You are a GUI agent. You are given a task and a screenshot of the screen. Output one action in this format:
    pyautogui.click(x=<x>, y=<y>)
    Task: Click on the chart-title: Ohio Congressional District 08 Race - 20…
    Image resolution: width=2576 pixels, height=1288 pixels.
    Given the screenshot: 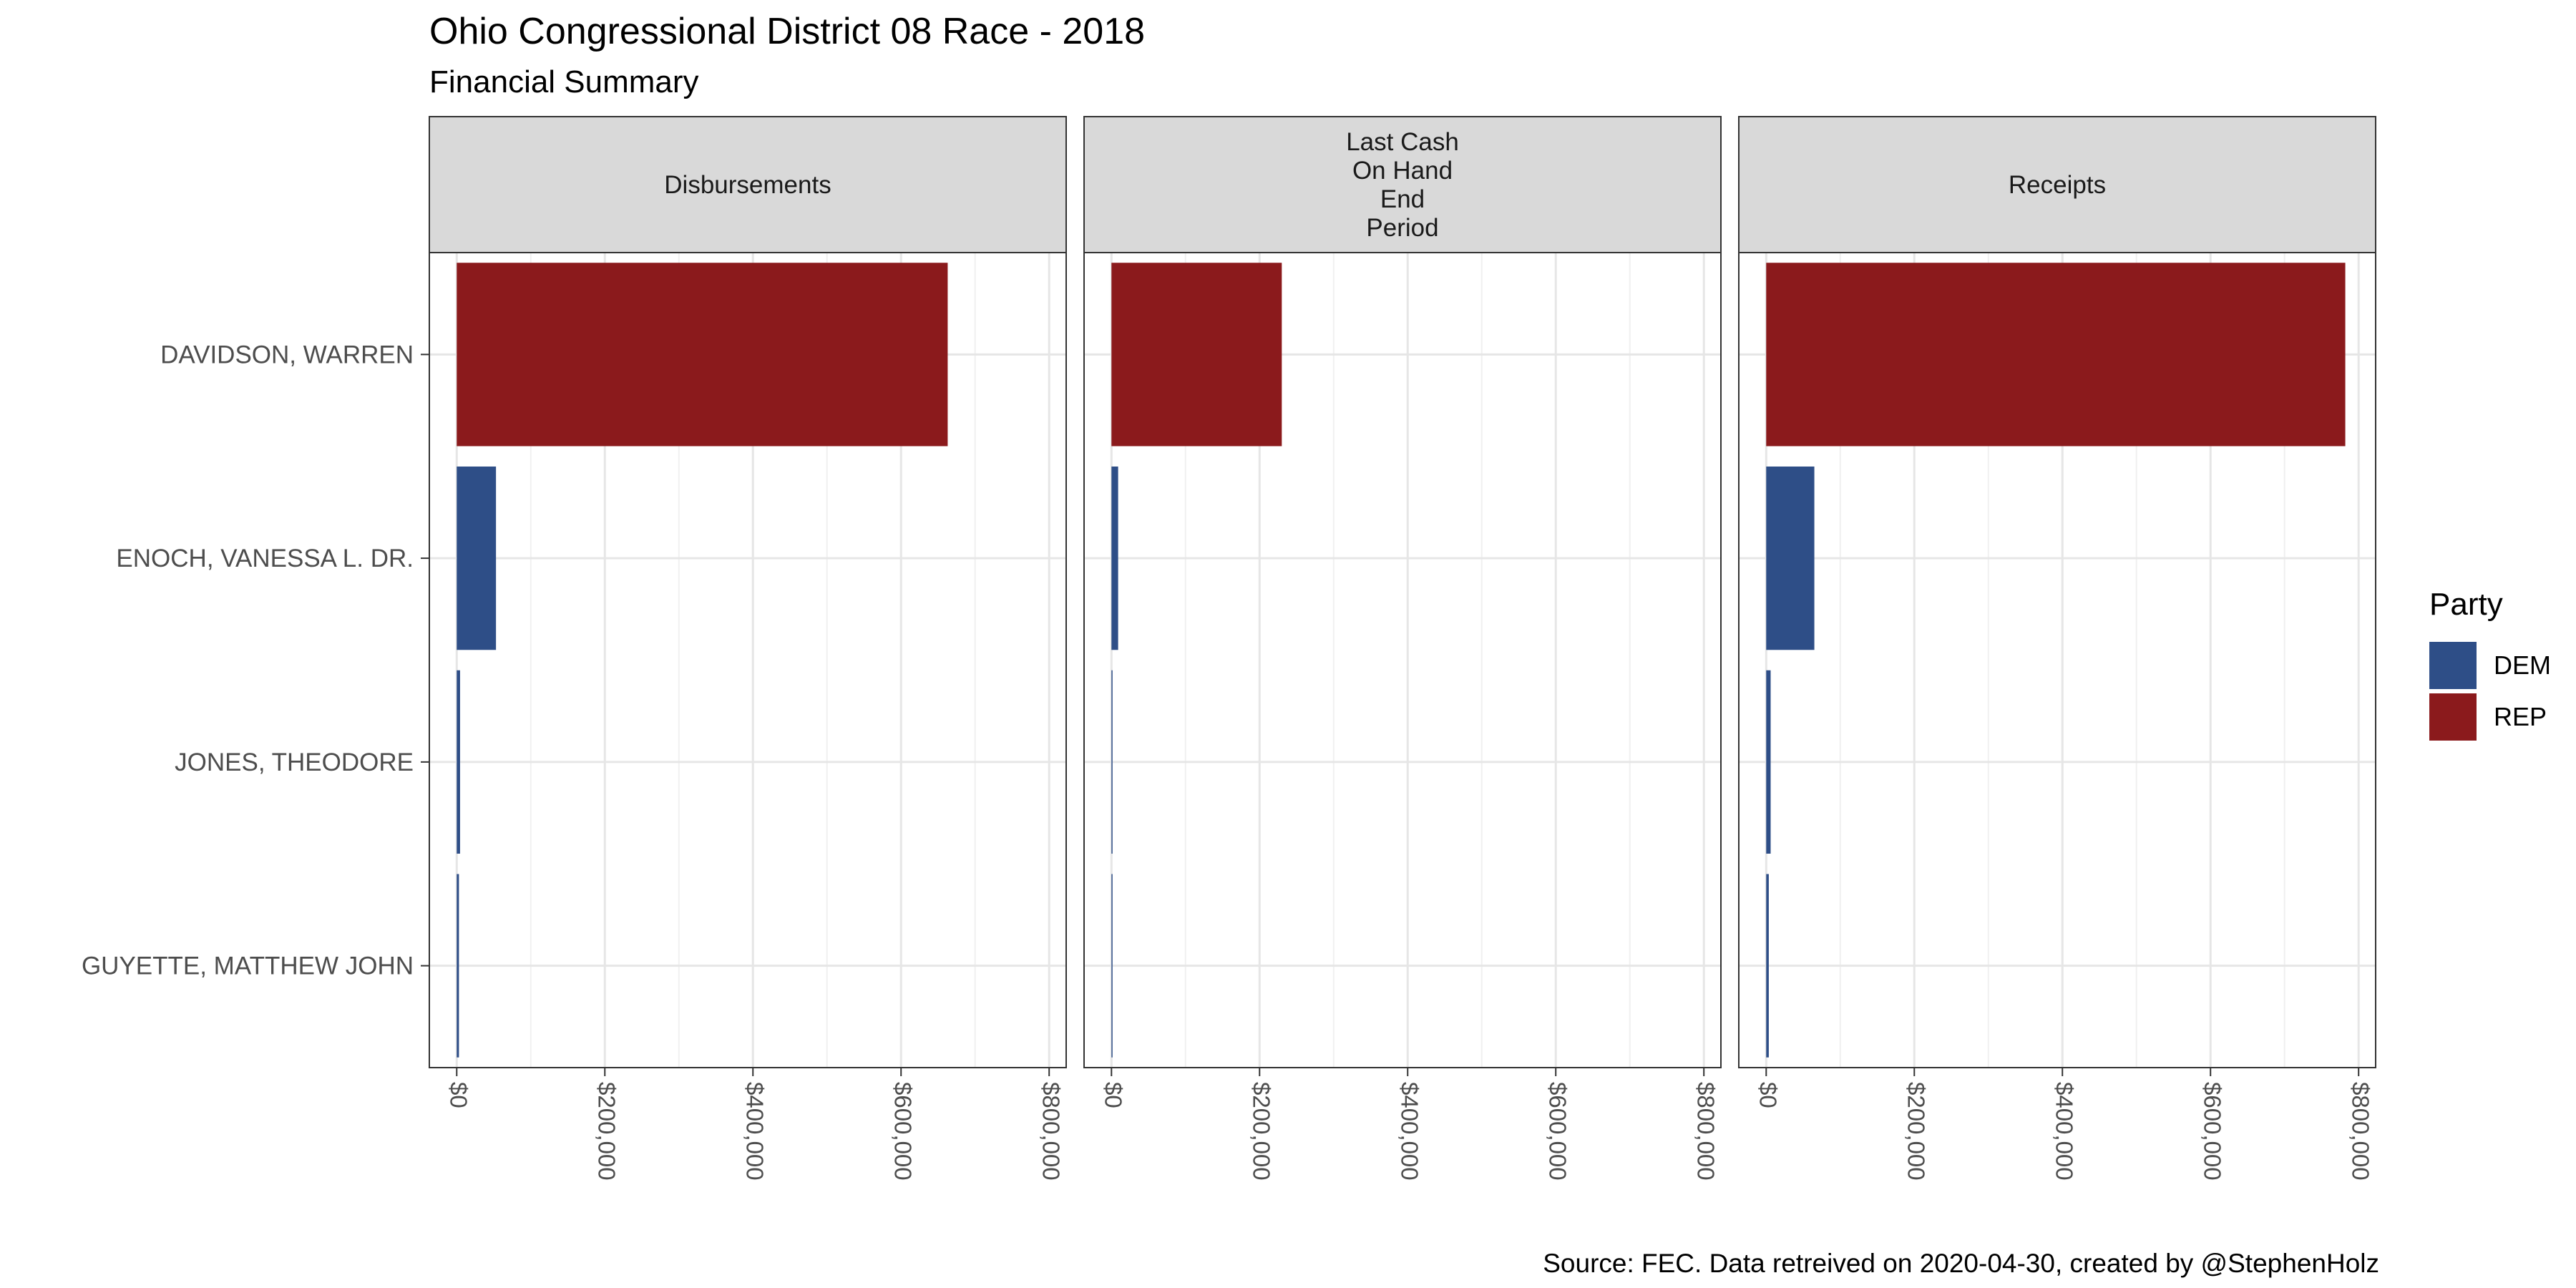 What is the action you would take?
    pyautogui.click(x=788, y=31)
    